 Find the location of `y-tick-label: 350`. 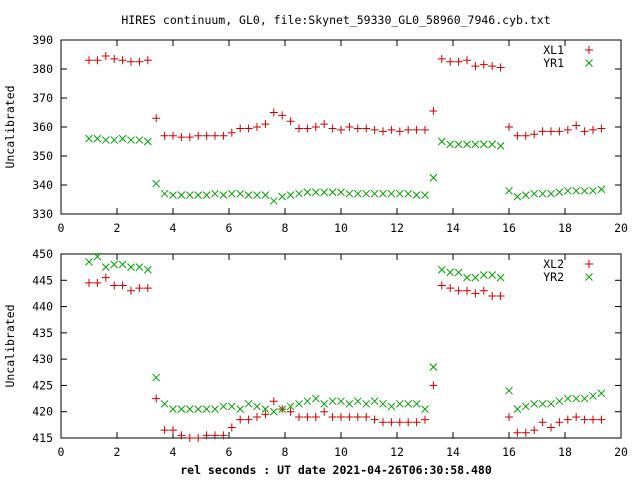

y-tick-label: 350 is located at coordinates (42, 156).